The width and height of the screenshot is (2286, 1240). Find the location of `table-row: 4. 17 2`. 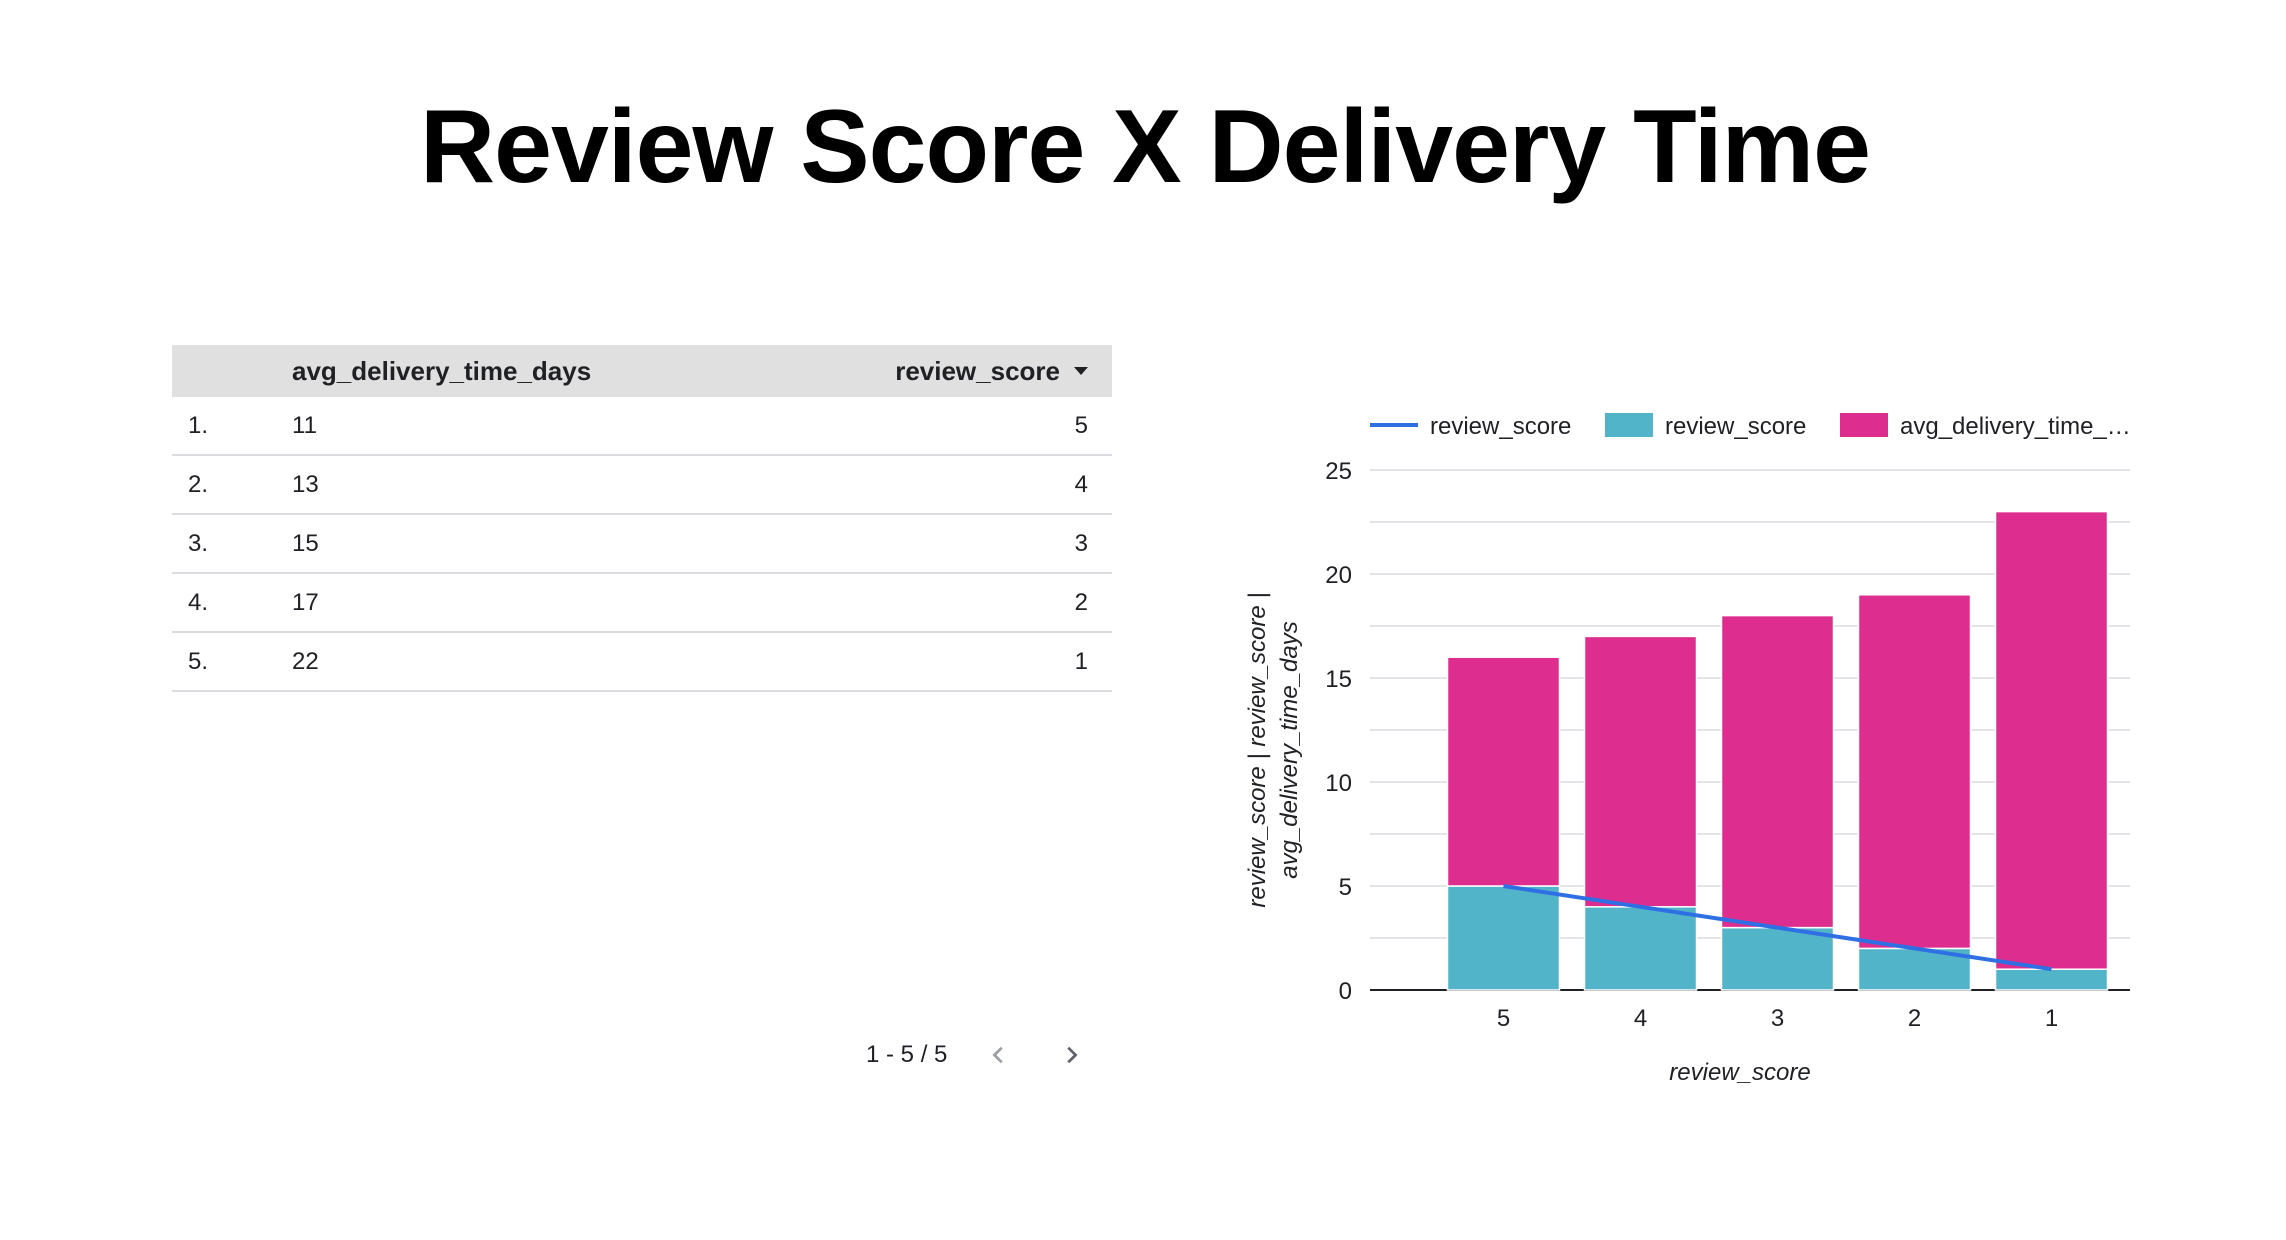

table-row: 4. 17 2 is located at coordinates (642, 603).